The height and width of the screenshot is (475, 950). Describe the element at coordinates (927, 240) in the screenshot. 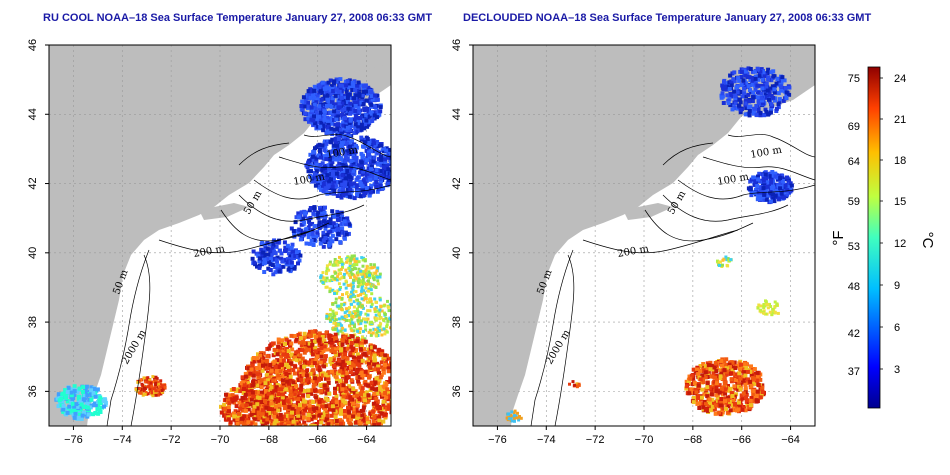

I see `celsius-unit-label: °C` at that location.